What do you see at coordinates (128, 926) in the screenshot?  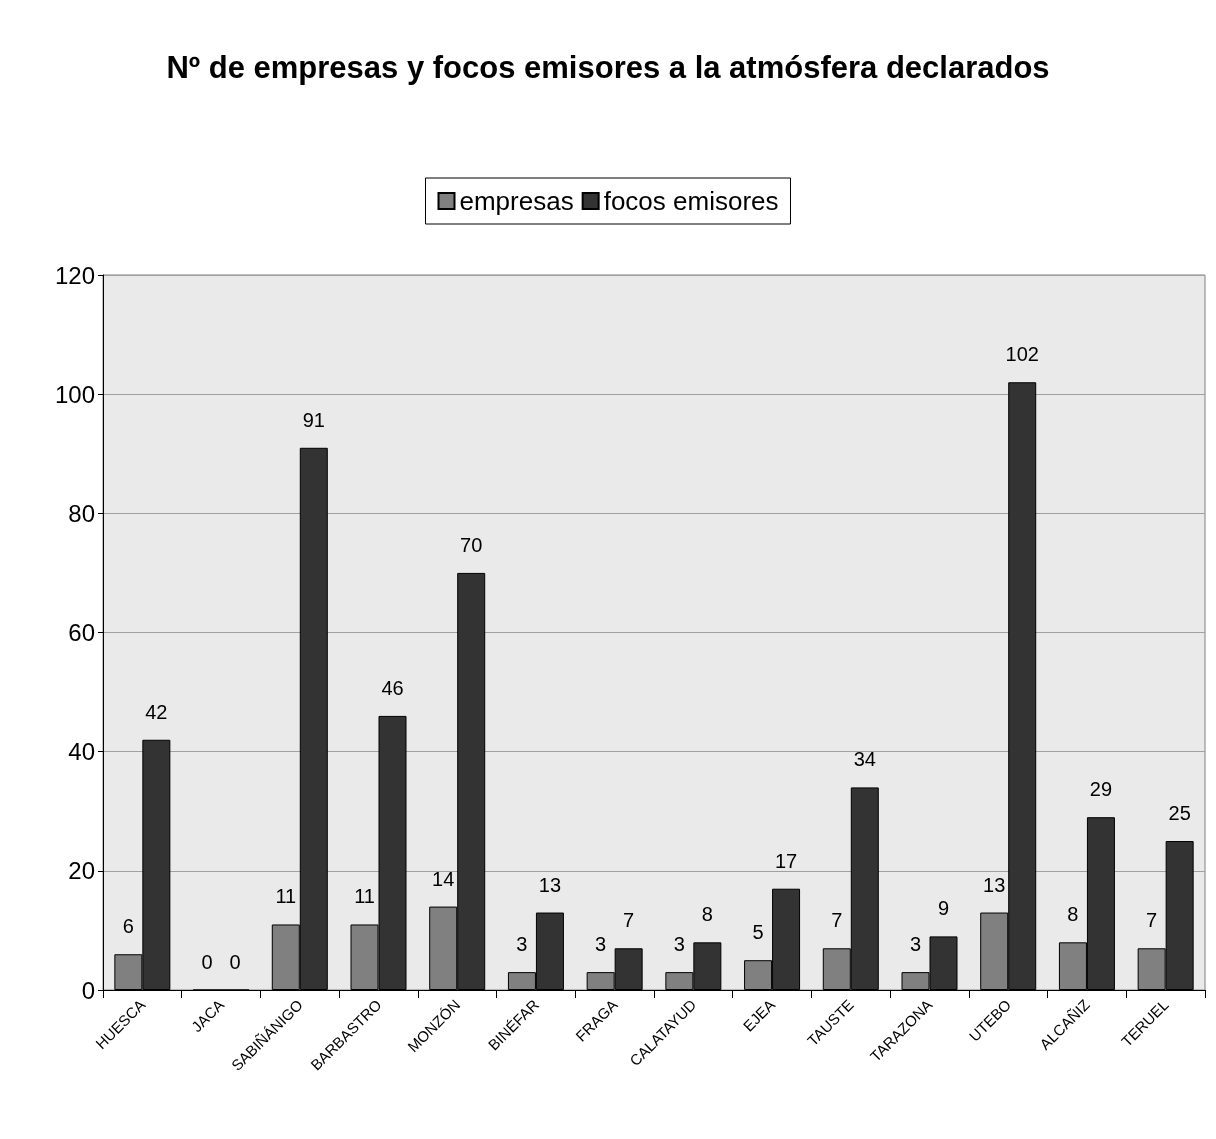 I see `data-label: 6` at bounding box center [128, 926].